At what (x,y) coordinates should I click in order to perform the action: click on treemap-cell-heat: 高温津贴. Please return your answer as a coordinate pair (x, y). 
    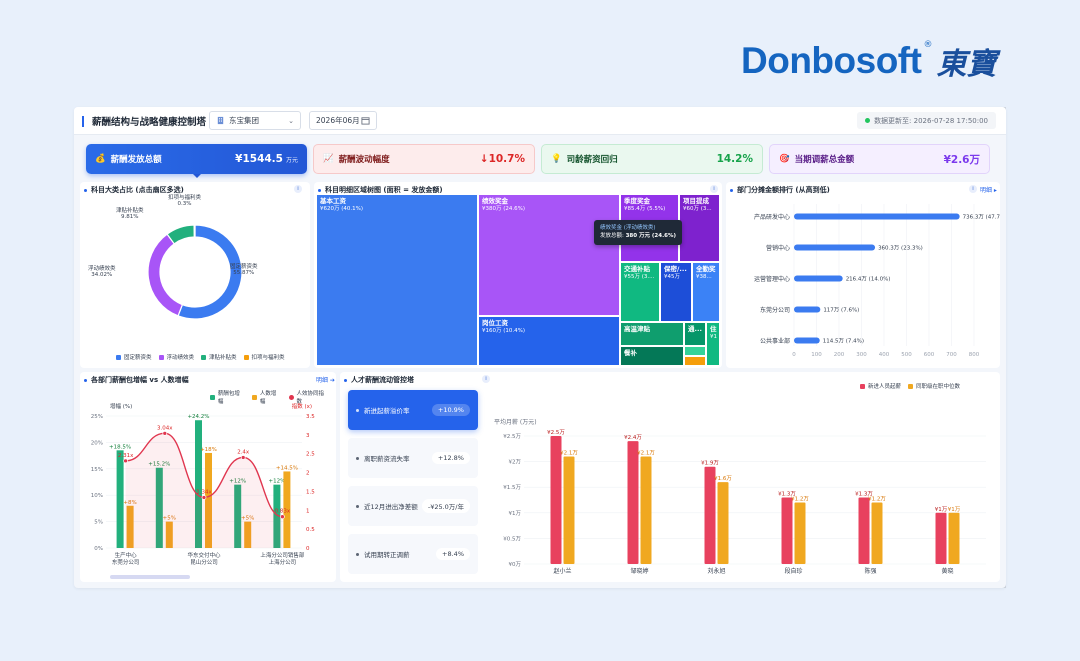
    Looking at the image, I should click on (652, 334).